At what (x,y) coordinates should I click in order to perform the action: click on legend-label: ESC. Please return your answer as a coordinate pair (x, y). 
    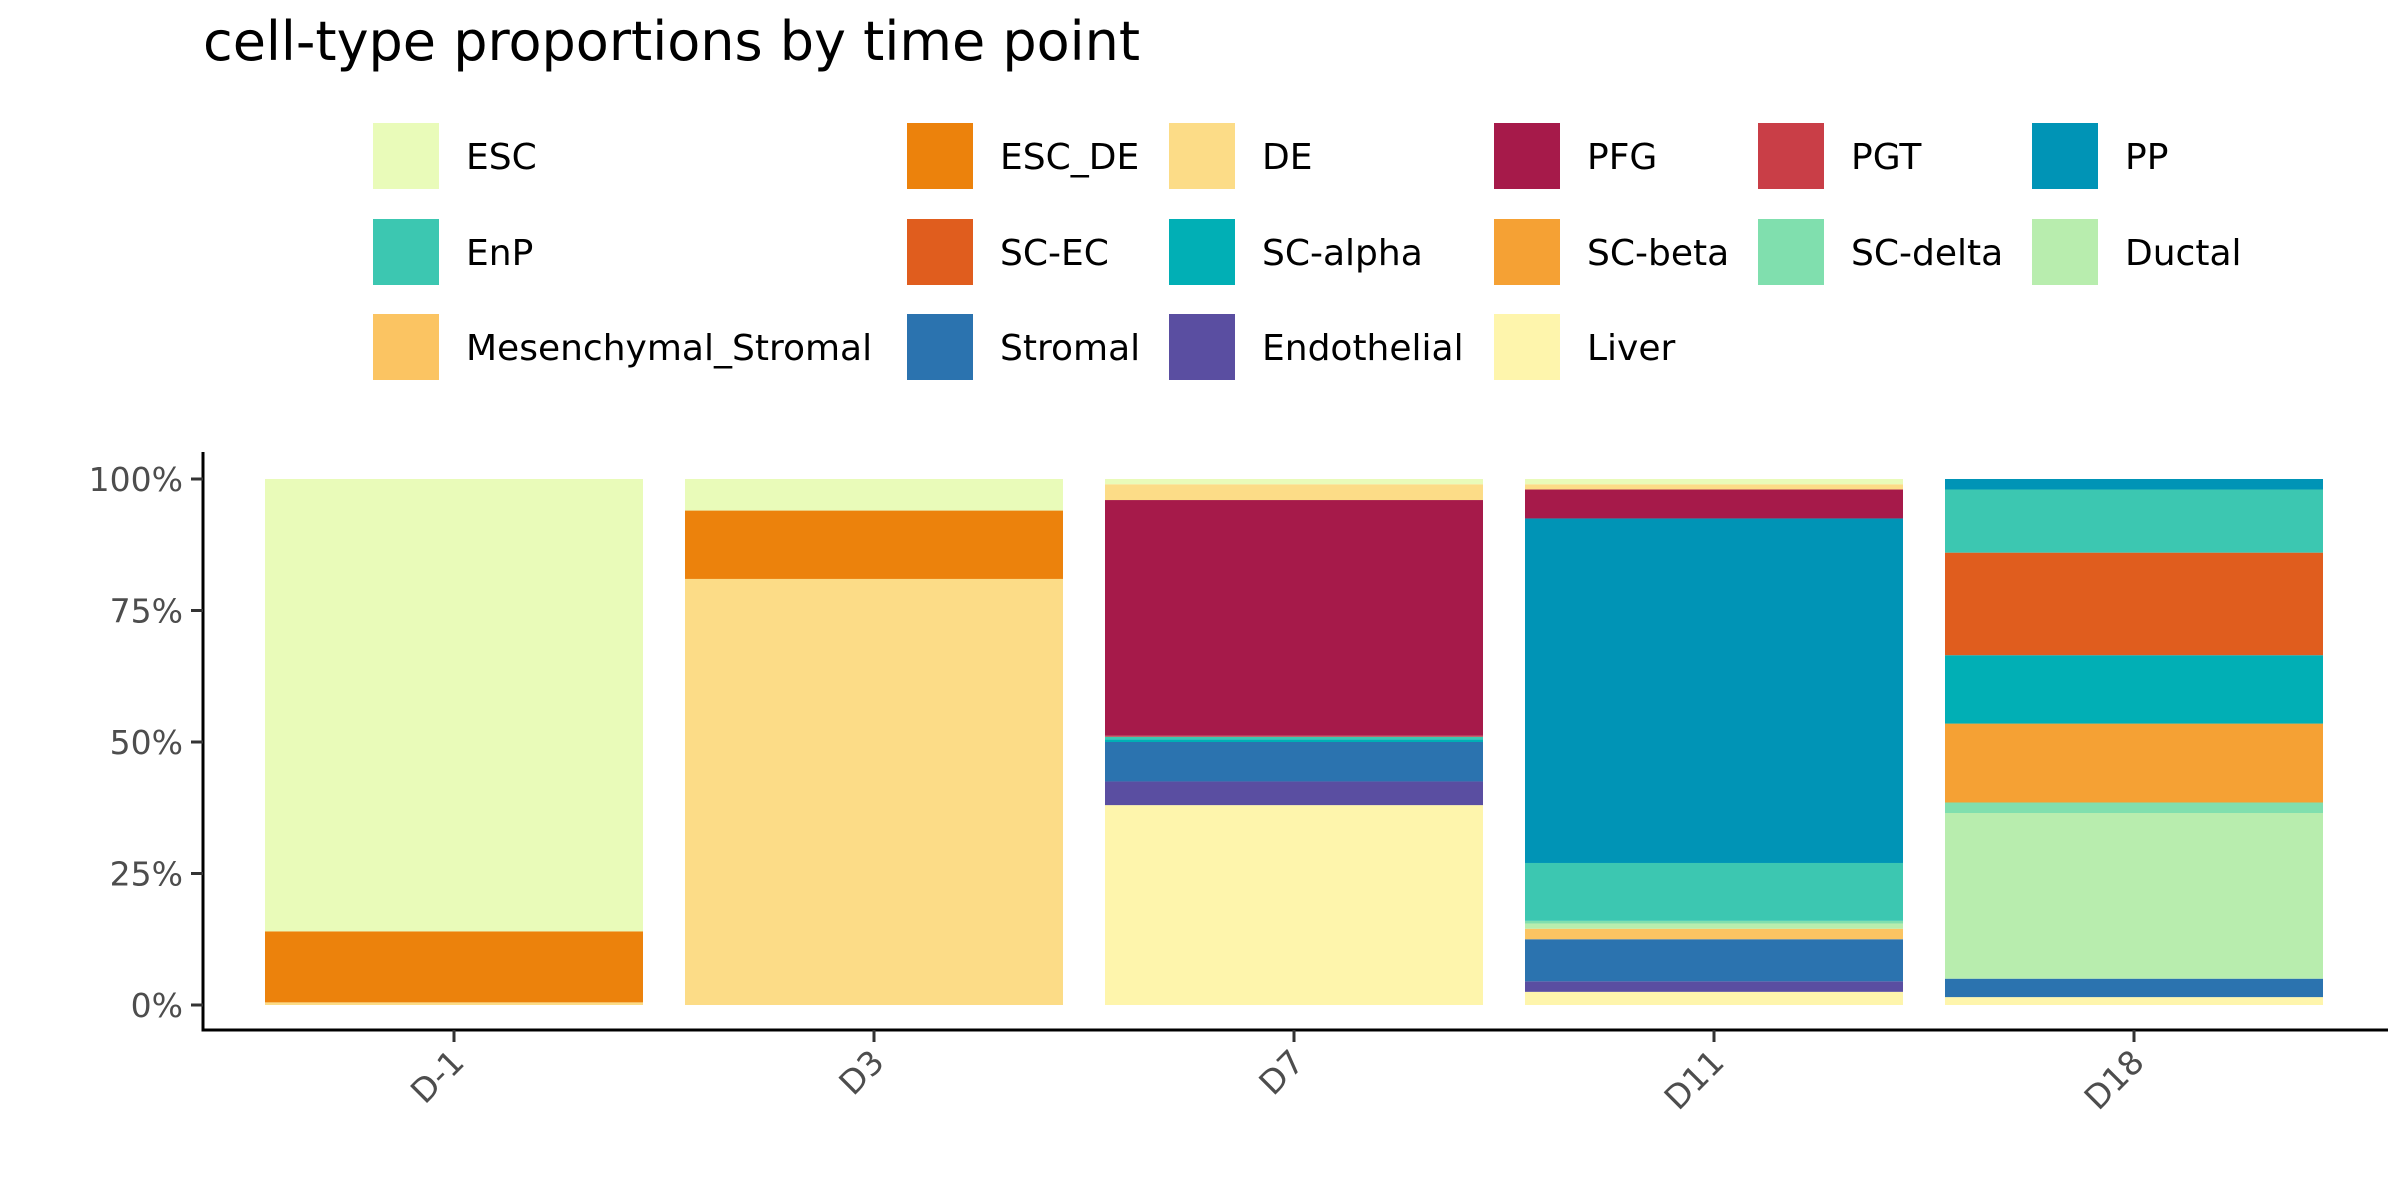
    Looking at the image, I should click on (501, 157).